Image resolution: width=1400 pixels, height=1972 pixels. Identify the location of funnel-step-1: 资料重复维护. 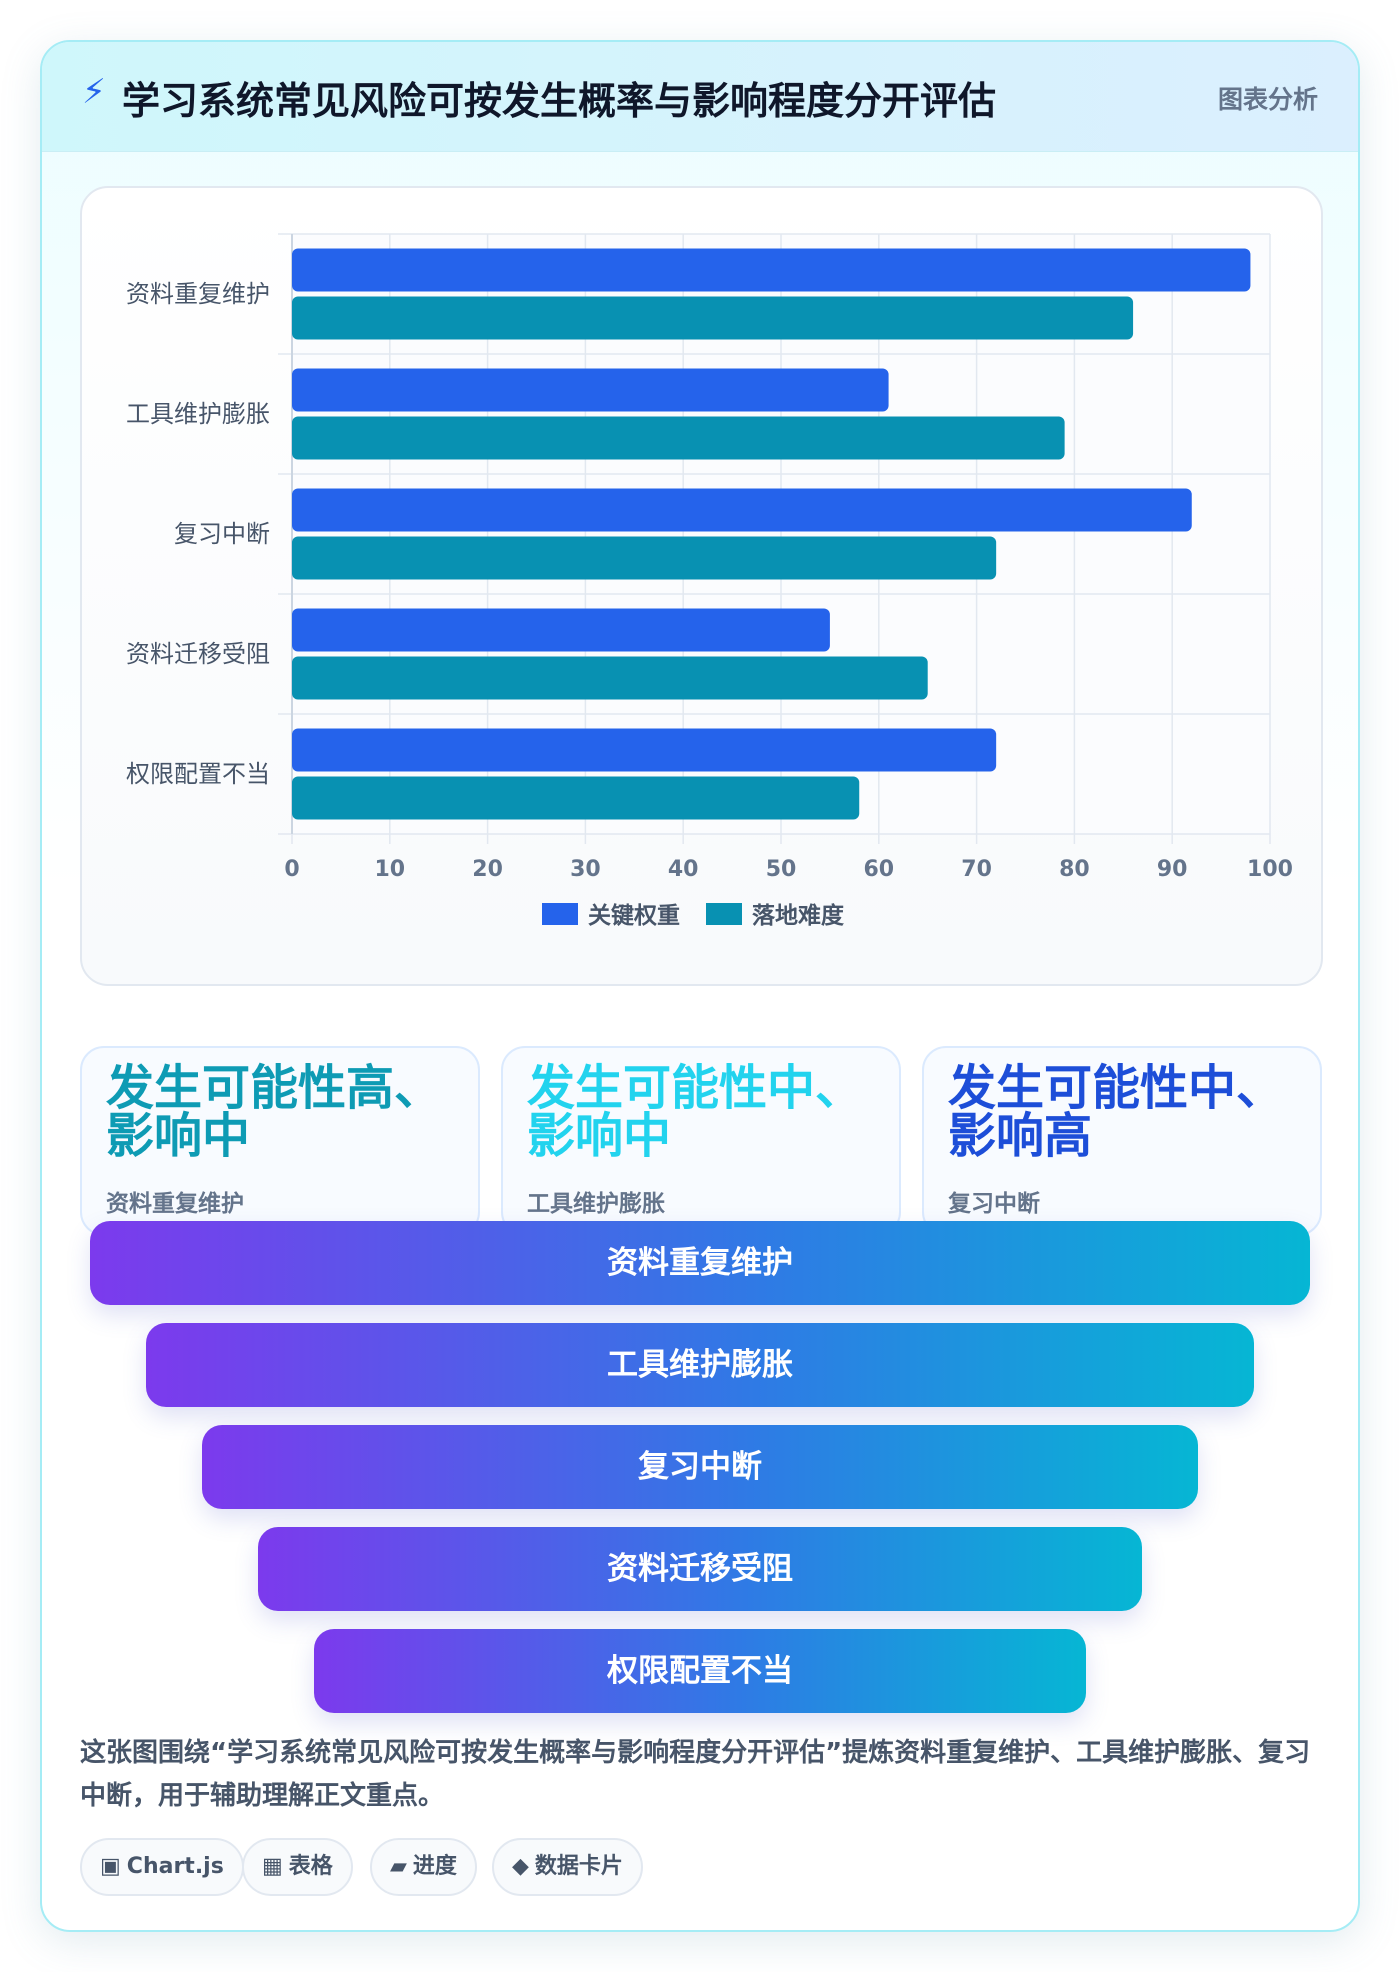
(700, 1263).